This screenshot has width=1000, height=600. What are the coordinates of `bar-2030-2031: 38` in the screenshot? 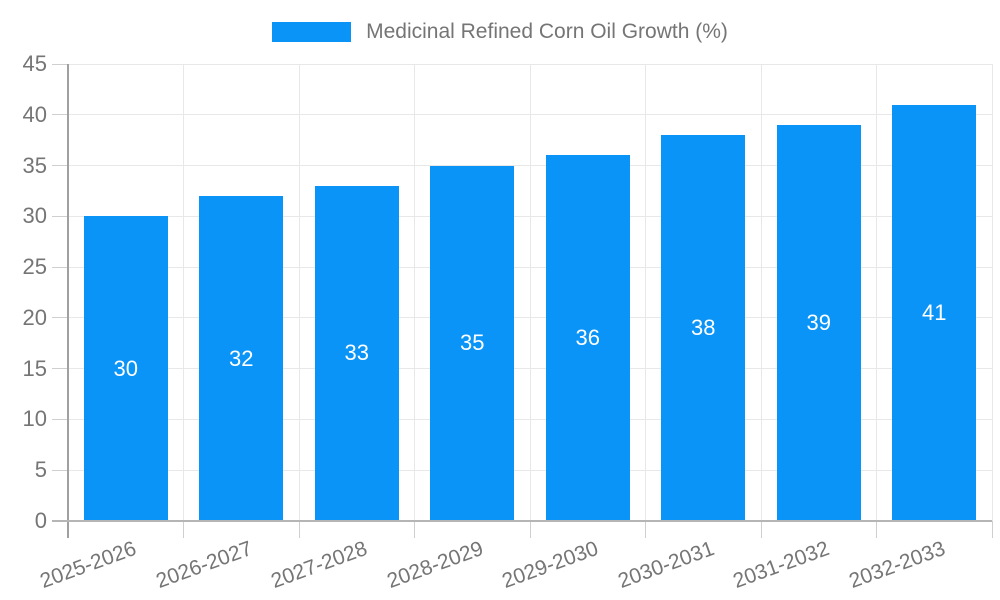 It's located at (703, 328).